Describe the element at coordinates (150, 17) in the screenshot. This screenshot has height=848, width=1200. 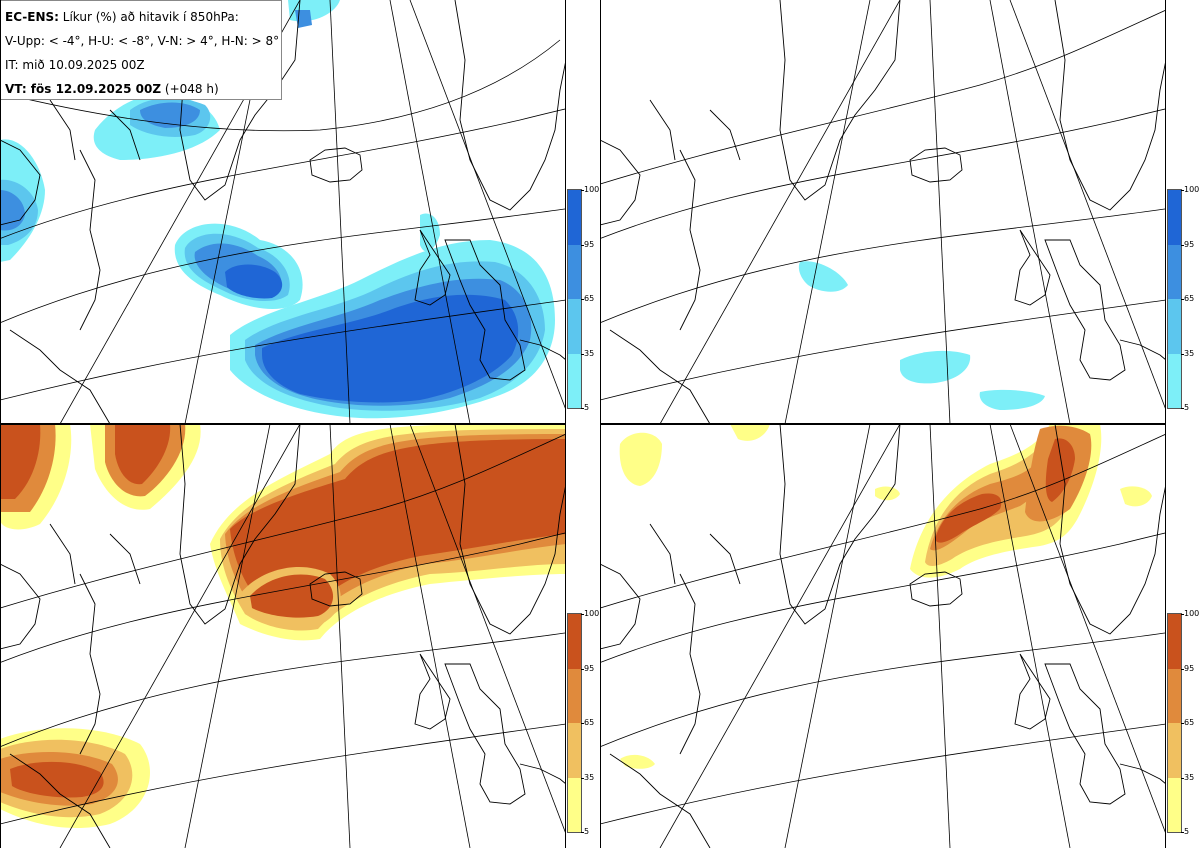
I see `legend-title: Líkur (%) að hitavik í 850hPa:` at that location.